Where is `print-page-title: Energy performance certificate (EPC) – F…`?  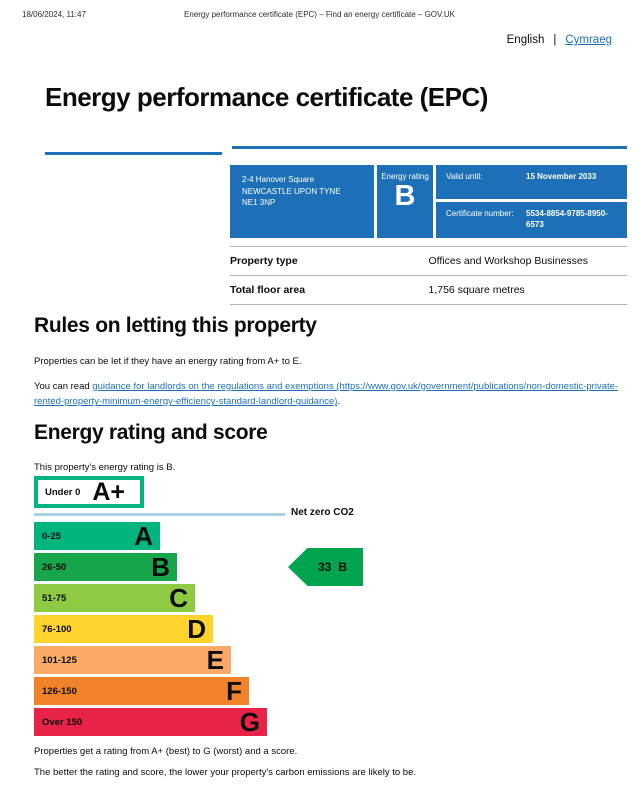 print-page-title: Energy performance certificate (EPC) – F… is located at coordinates (319, 14).